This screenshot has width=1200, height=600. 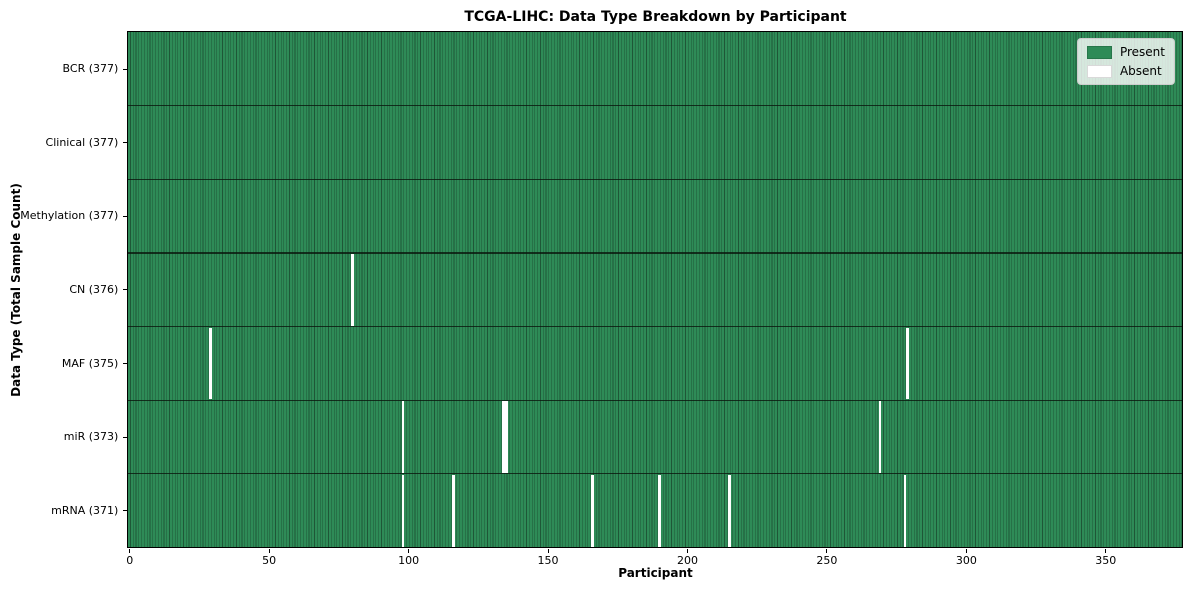 What do you see at coordinates (90, 69) in the screenshot?
I see `y-tick-label: BCR (377)` at bounding box center [90, 69].